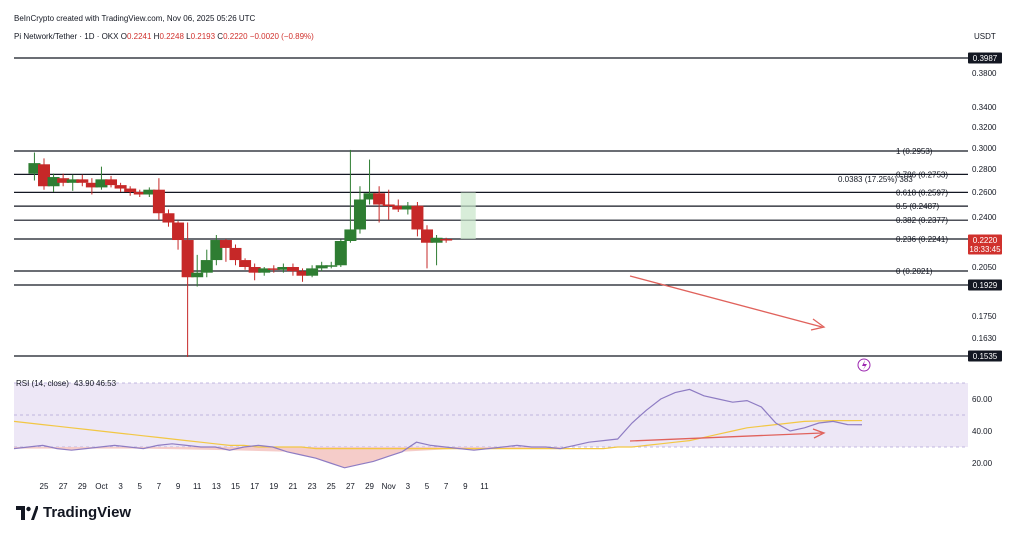 The image size is (1024, 533). What do you see at coordinates (726, 301) in the screenshot?
I see `trend-arrow` at bounding box center [726, 301].